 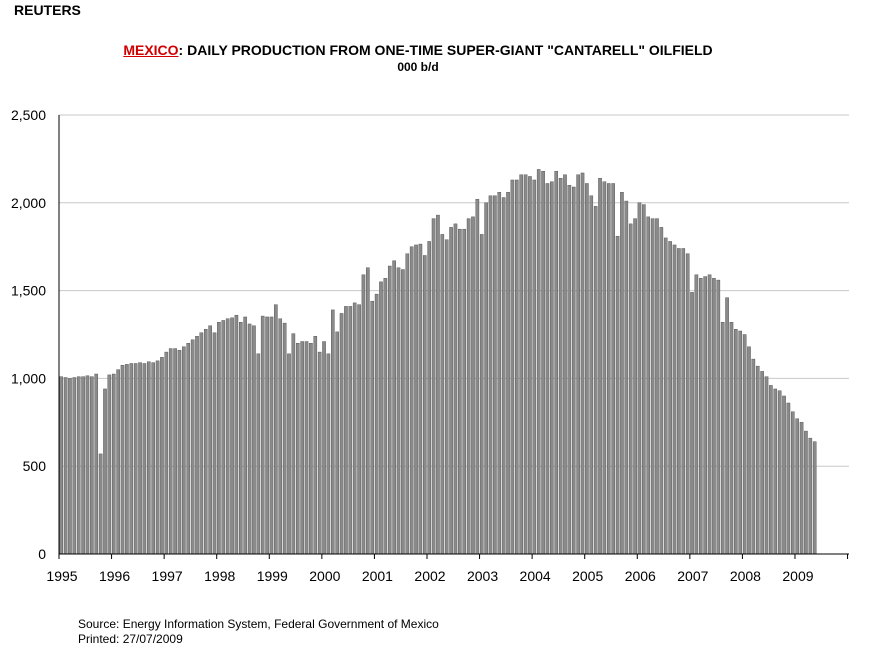 I want to click on x-tick-label: 1998, so click(x=219, y=576).